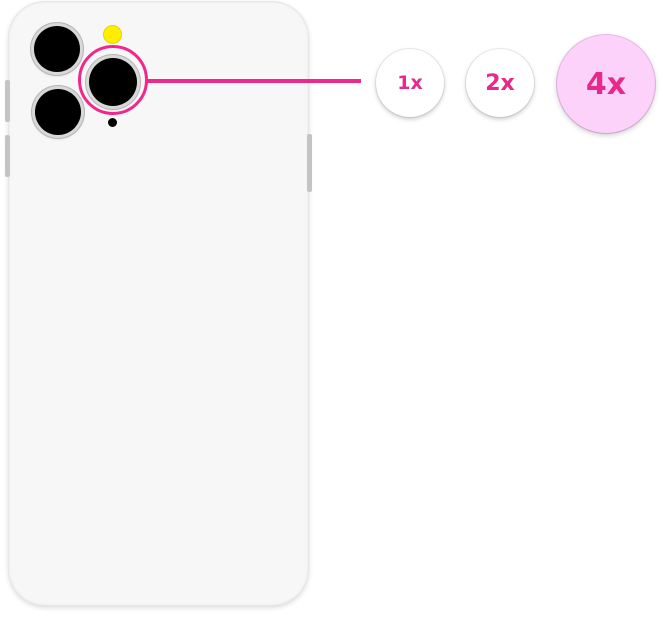  What do you see at coordinates (112, 34) in the screenshot?
I see `flash-icon` at bounding box center [112, 34].